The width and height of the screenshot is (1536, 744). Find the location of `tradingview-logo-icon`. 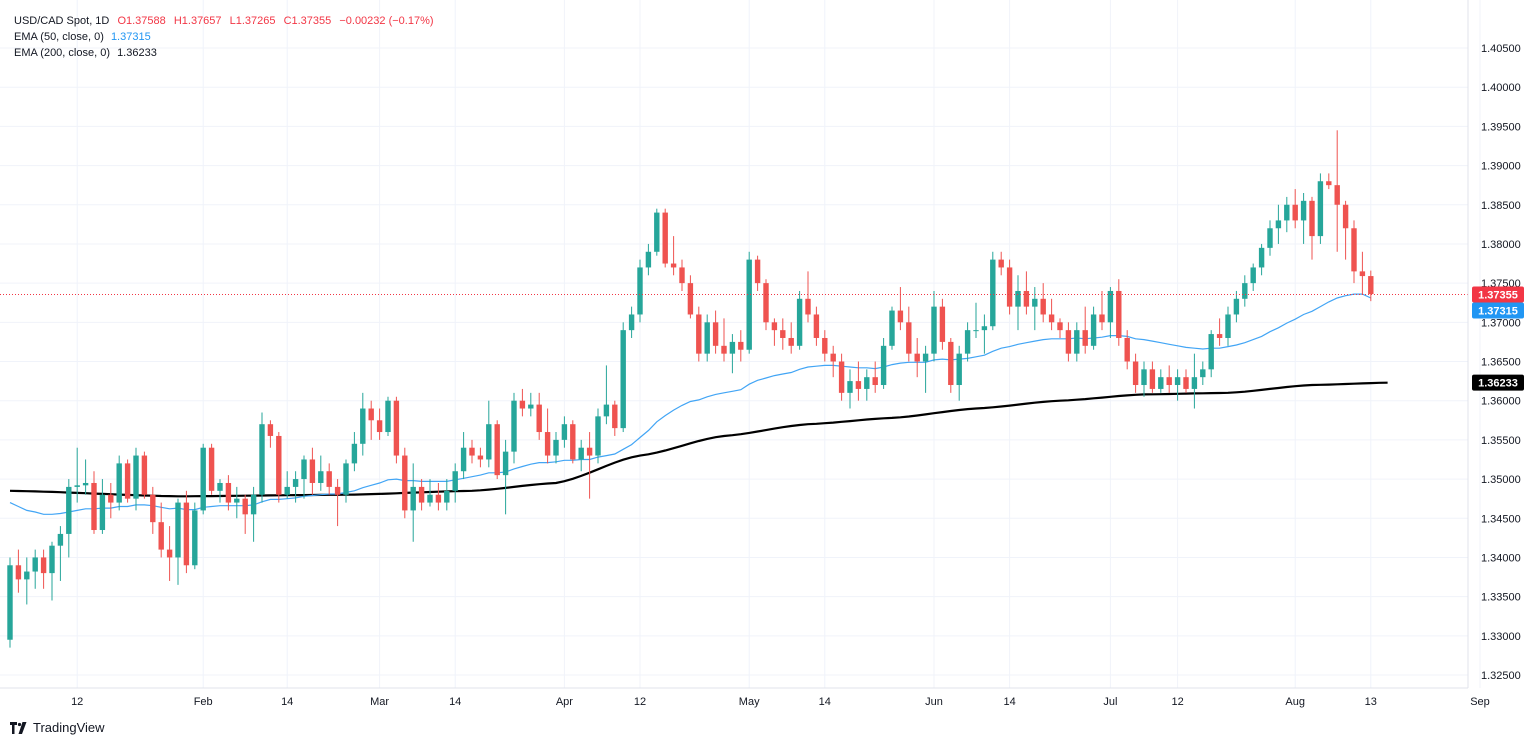

tradingview-logo-icon is located at coordinates (18, 727).